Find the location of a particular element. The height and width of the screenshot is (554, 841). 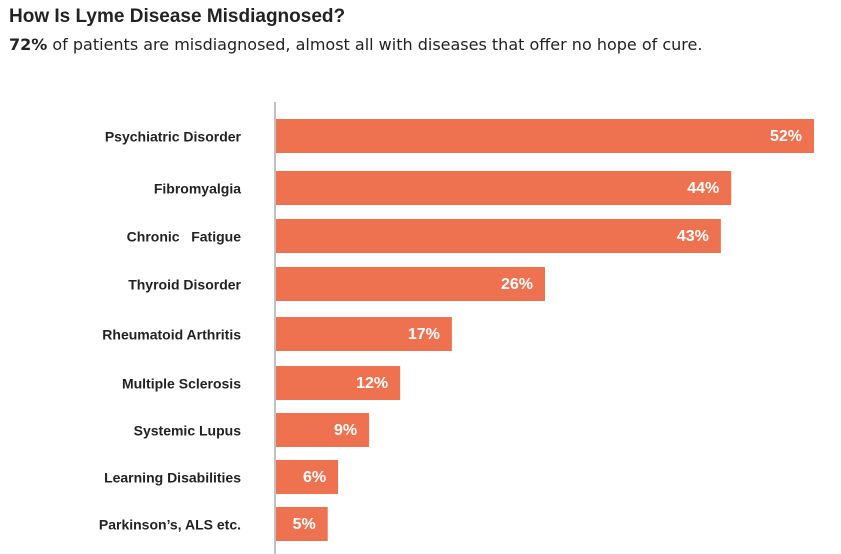

value-label-2: 44% is located at coordinates (703, 188).